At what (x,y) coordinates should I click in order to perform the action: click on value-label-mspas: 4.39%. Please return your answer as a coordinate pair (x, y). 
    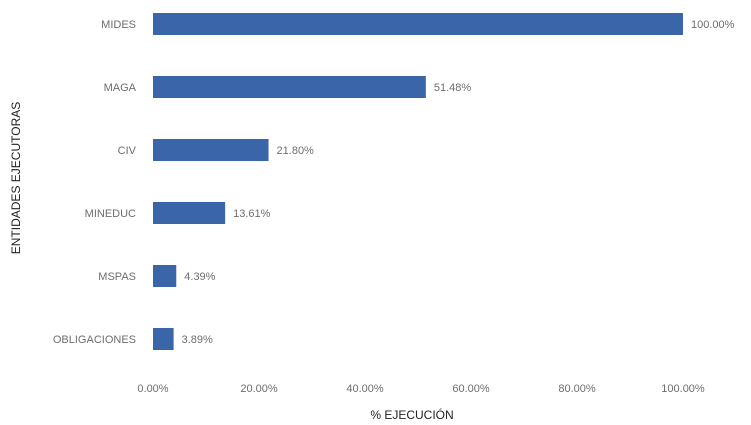
    Looking at the image, I should click on (199, 277).